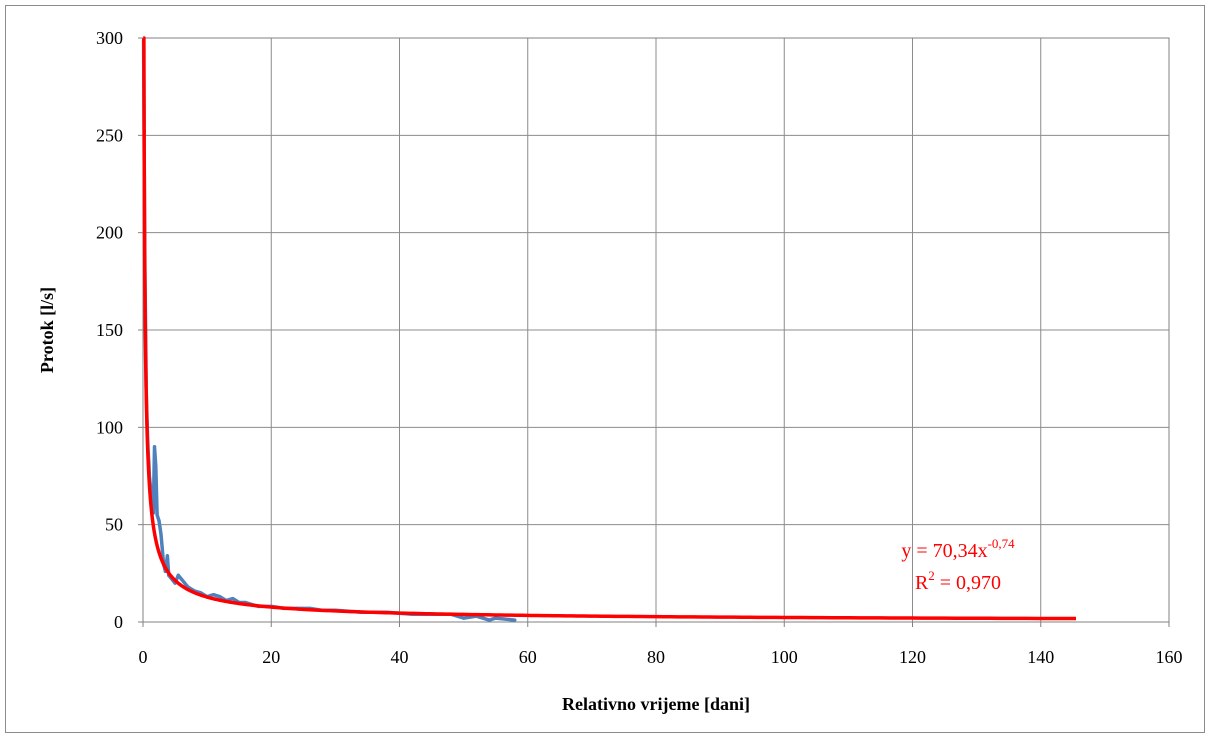  Describe the element at coordinates (109, 135) in the screenshot. I see `y-tick-label: 250` at that location.